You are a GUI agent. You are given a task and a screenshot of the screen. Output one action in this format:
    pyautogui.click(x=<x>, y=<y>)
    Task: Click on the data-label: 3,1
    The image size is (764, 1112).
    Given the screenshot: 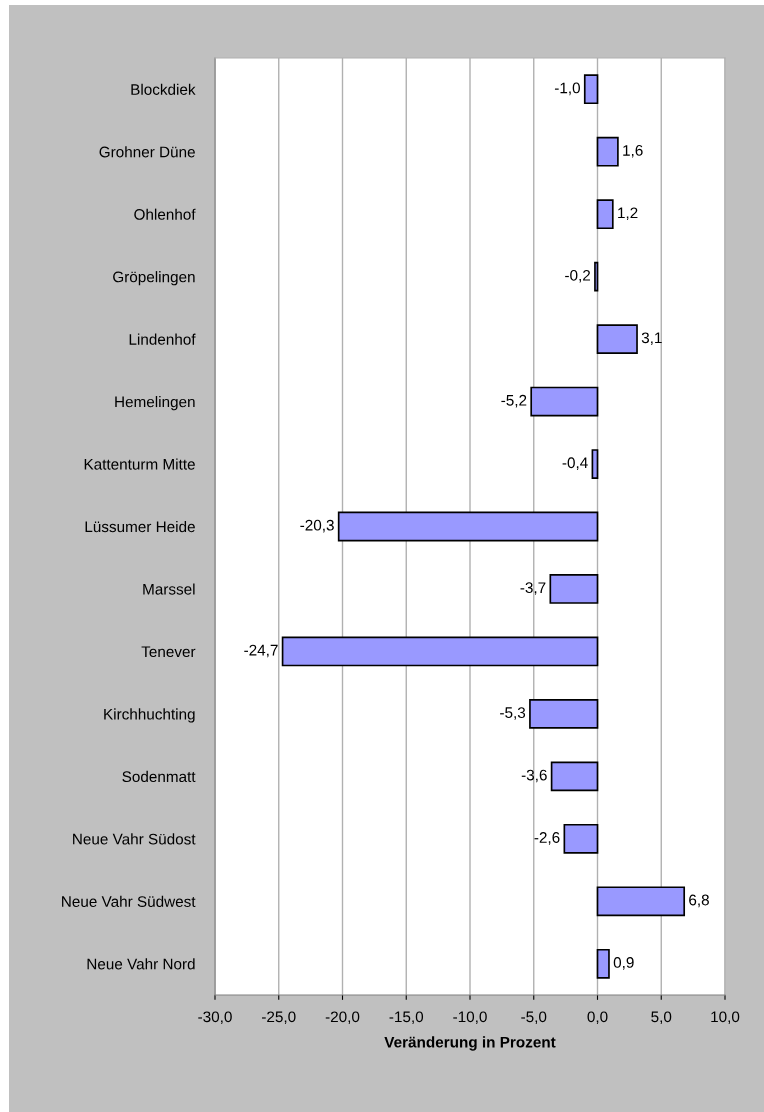 What is the action you would take?
    pyautogui.click(x=651, y=339)
    